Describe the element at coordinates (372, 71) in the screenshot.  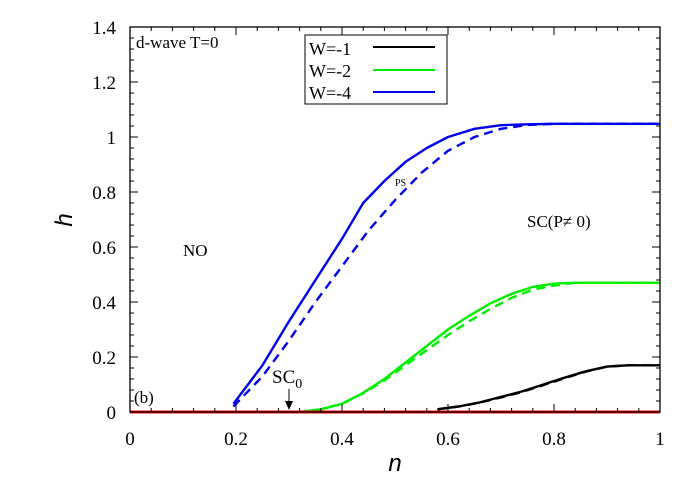
I see `legend-item-w2: W=-2` at that location.